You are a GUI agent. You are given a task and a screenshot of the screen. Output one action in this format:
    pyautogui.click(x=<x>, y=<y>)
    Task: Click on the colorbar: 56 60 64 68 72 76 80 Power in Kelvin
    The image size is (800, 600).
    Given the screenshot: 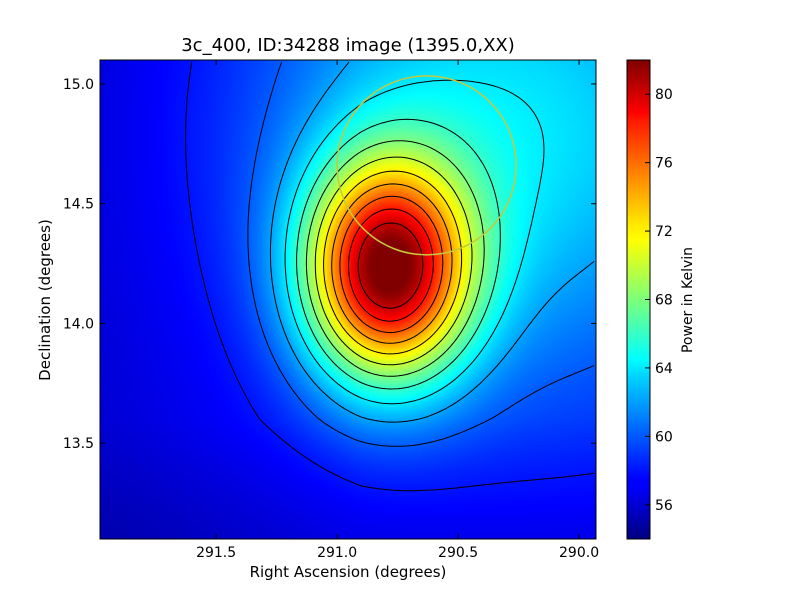 What is the action you would take?
    pyautogui.click(x=661, y=299)
    